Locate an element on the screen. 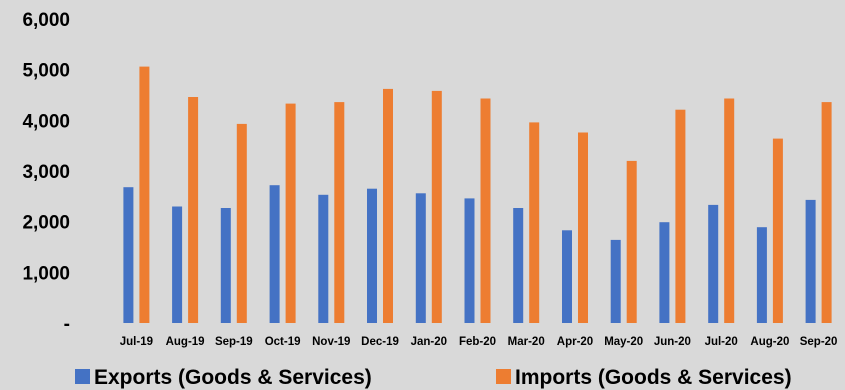 The image size is (845, 390). y-tick-label: 3,000 is located at coordinates (46, 172).